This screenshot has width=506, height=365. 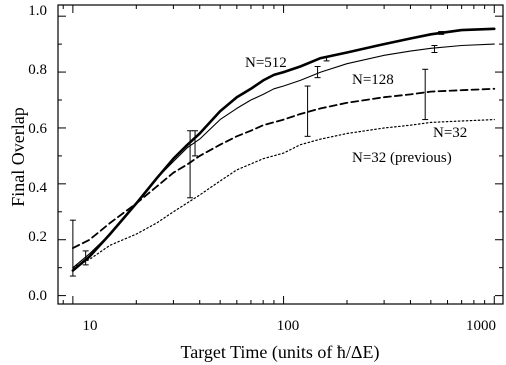 I want to click on series-label-n32: N=32, so click(x=450, y=133).